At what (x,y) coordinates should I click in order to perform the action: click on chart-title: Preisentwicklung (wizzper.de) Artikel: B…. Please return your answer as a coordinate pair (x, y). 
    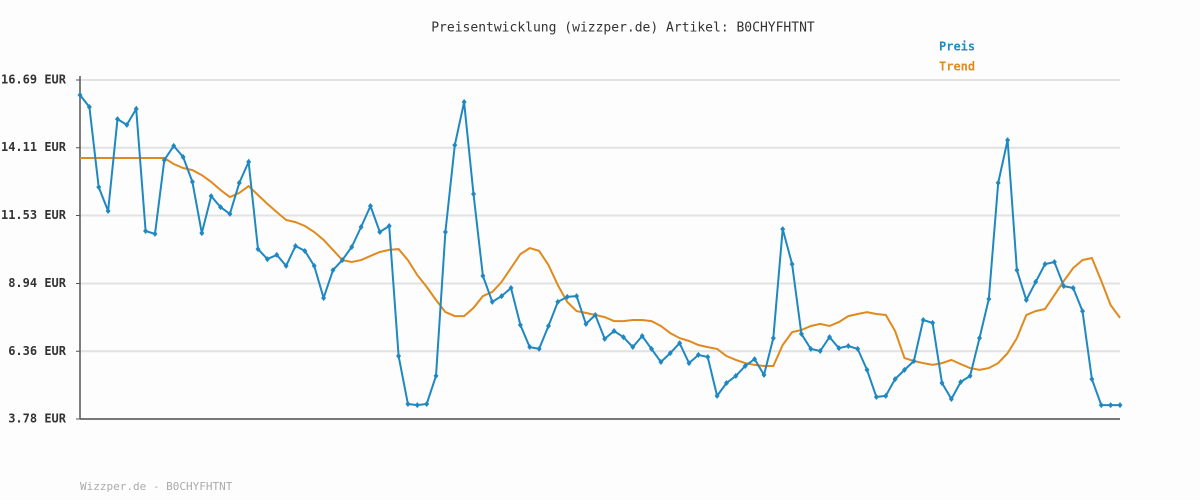
    Looking at the image, I should click on (623, 28).